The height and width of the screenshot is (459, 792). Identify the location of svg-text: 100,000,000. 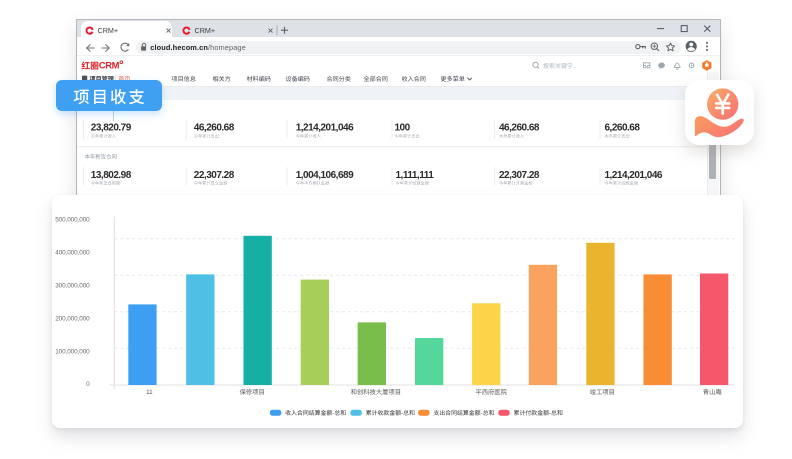
(73, 351).